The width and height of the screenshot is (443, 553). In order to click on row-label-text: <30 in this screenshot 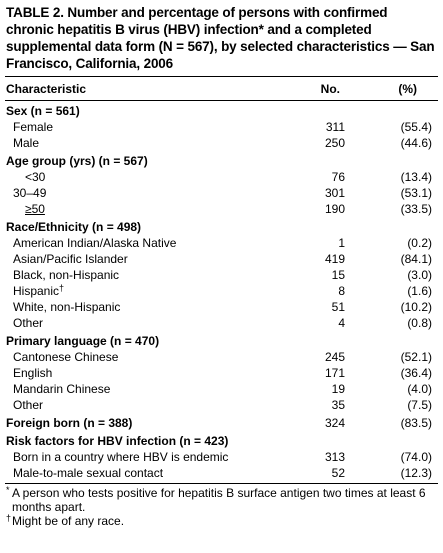, I will do `click(35, 177)`.